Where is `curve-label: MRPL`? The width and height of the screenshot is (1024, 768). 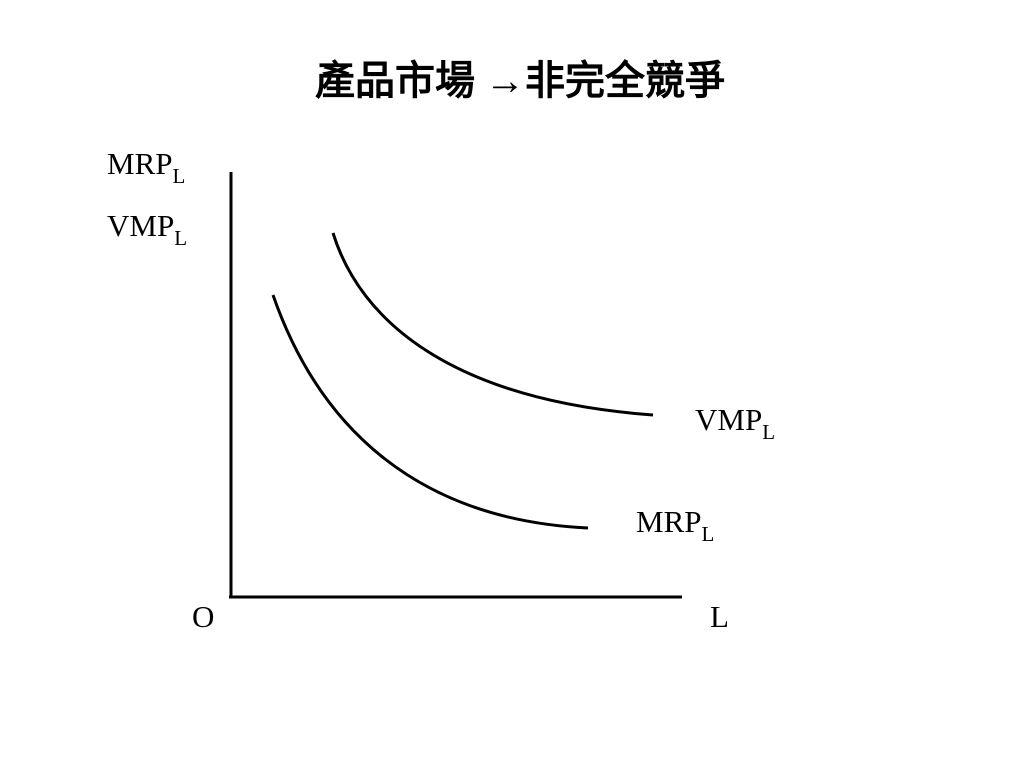
curve-label: MRPL is located at coordinates (675, 525).